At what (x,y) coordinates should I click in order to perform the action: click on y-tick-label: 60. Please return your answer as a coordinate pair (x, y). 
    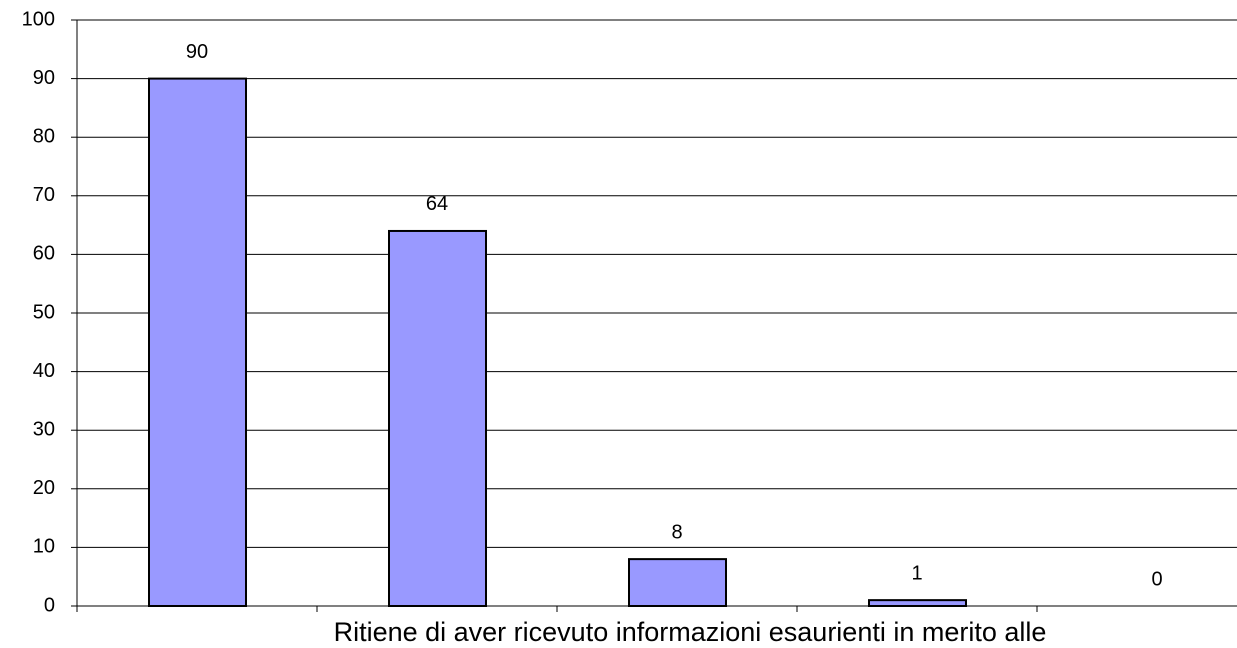
    Looking at the image, I should click on (44, 254).